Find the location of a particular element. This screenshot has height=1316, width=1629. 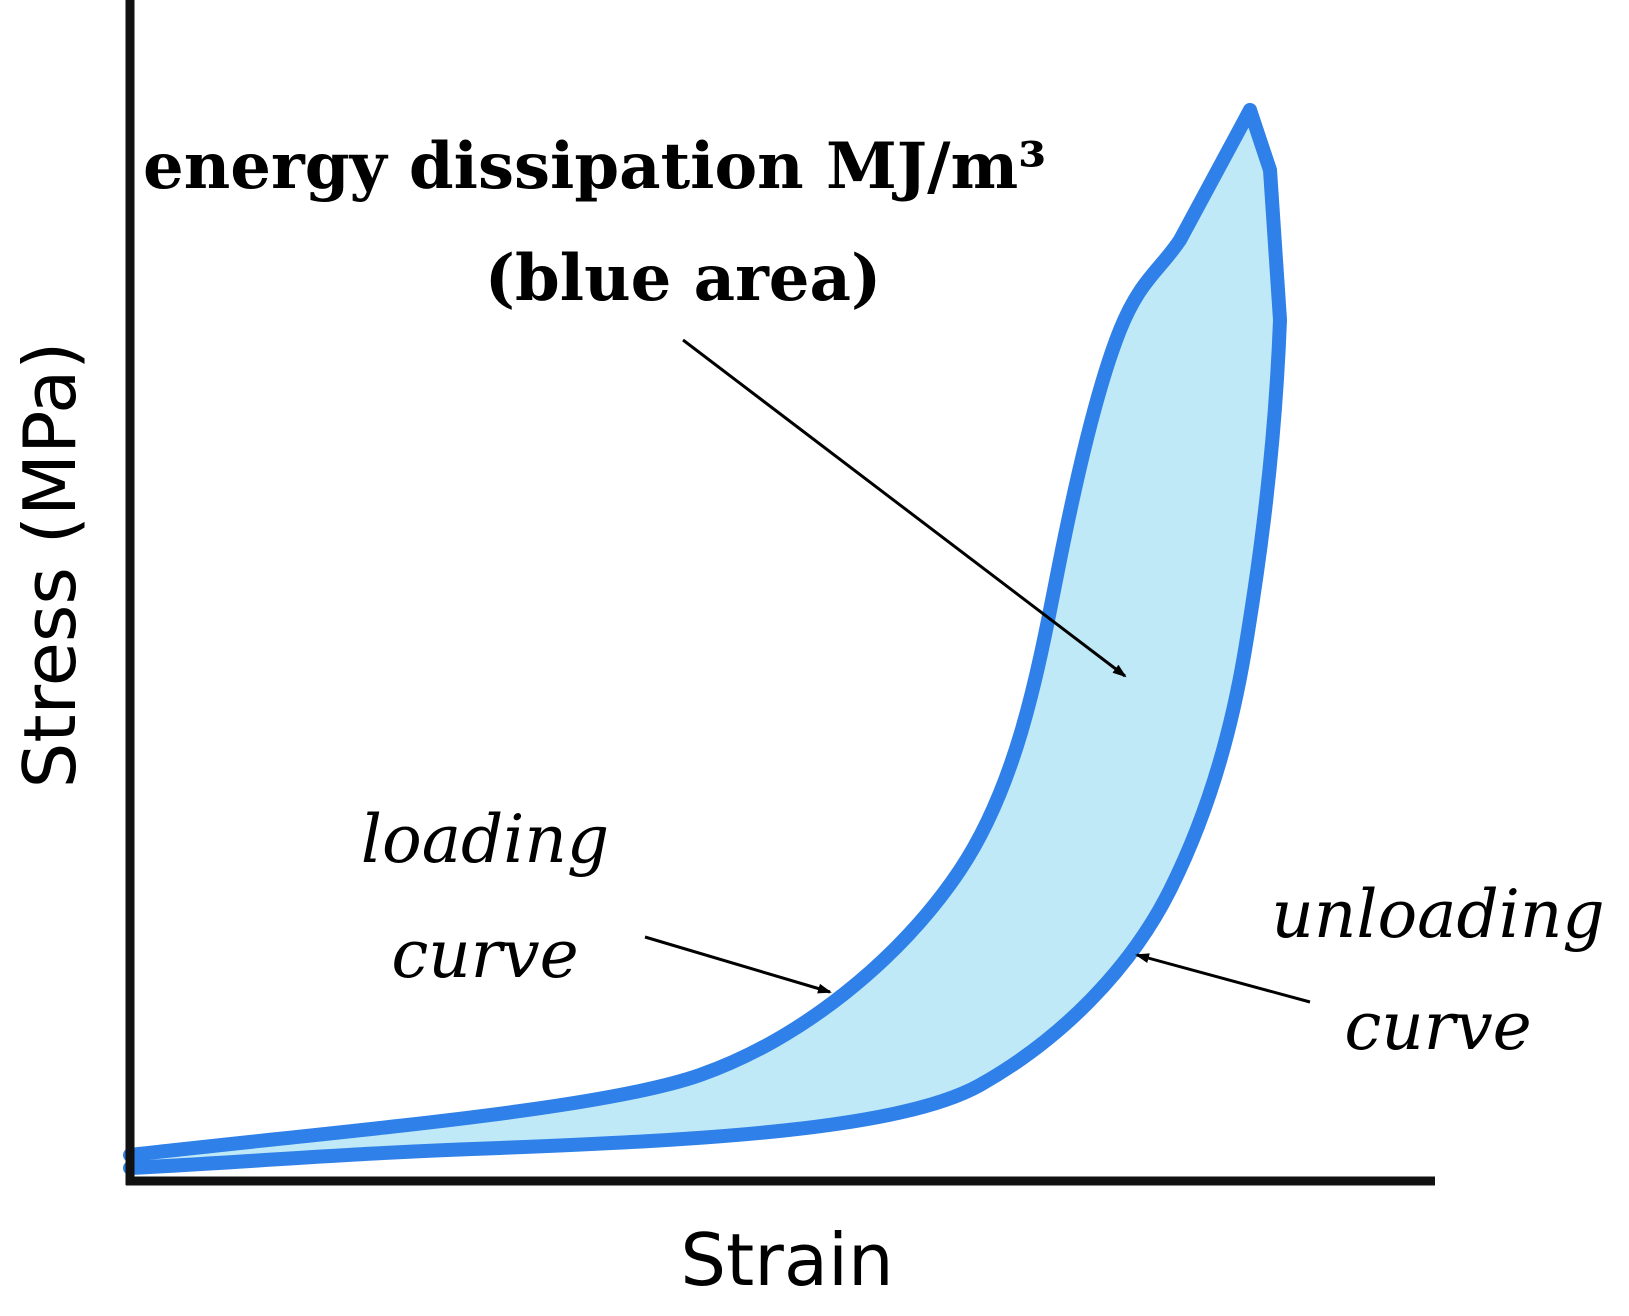

title-line-2: (blue area) is located at coordinates (683, 278).